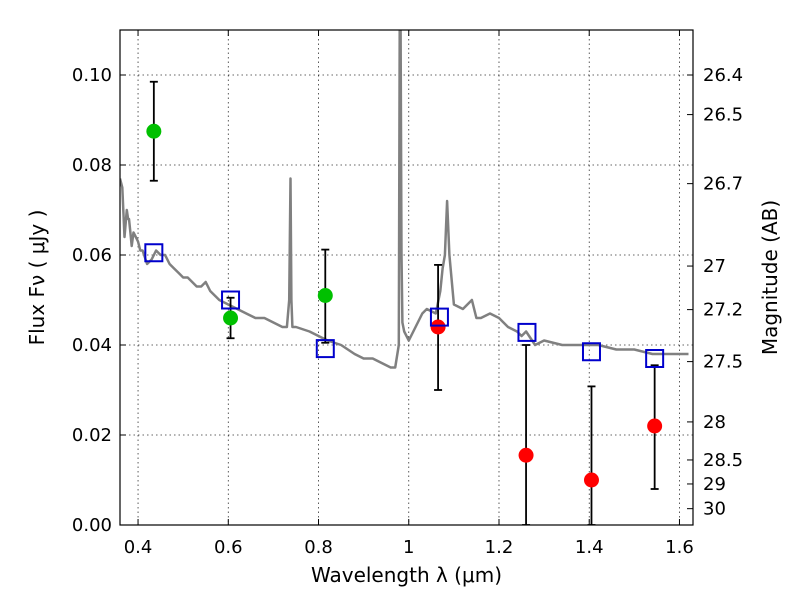 The width and height of the screenshot is (800, 600). I want to click on x-tick-label: 0.4, so click(138, 547).